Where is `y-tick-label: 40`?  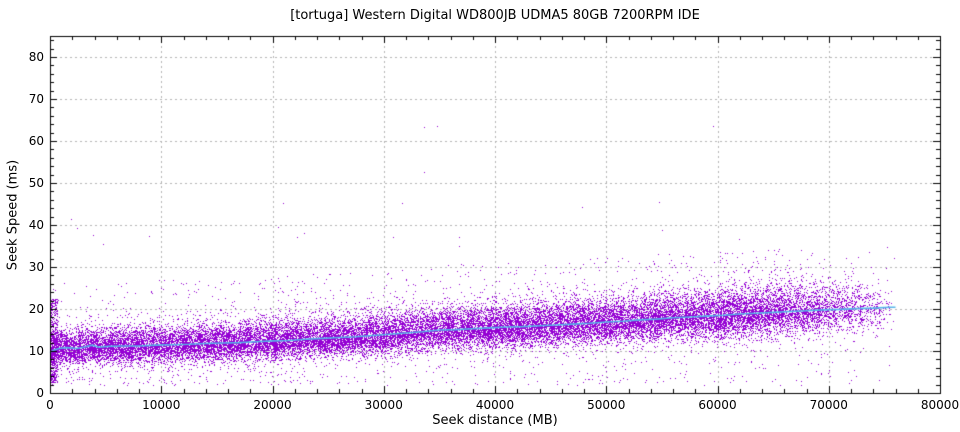 y-tick-label: 40 is located at coordinates (36, 225).